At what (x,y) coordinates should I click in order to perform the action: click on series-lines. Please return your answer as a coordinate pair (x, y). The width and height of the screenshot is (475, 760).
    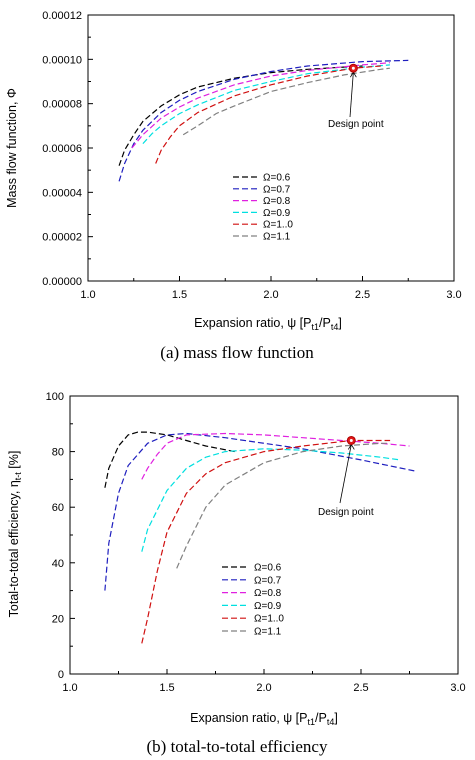
    Looking at the image, I should click on (263, 120).